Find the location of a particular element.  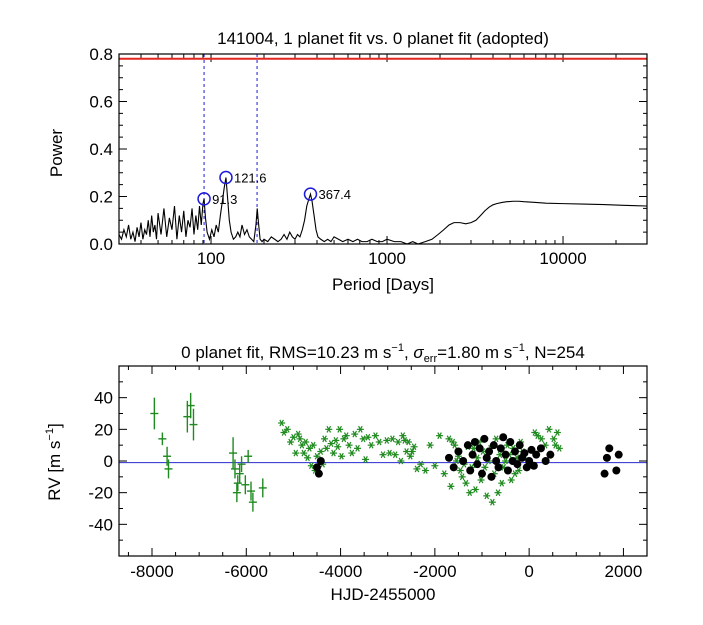

rv-xtick-label: -6000 is located at coordinates (246, 571).